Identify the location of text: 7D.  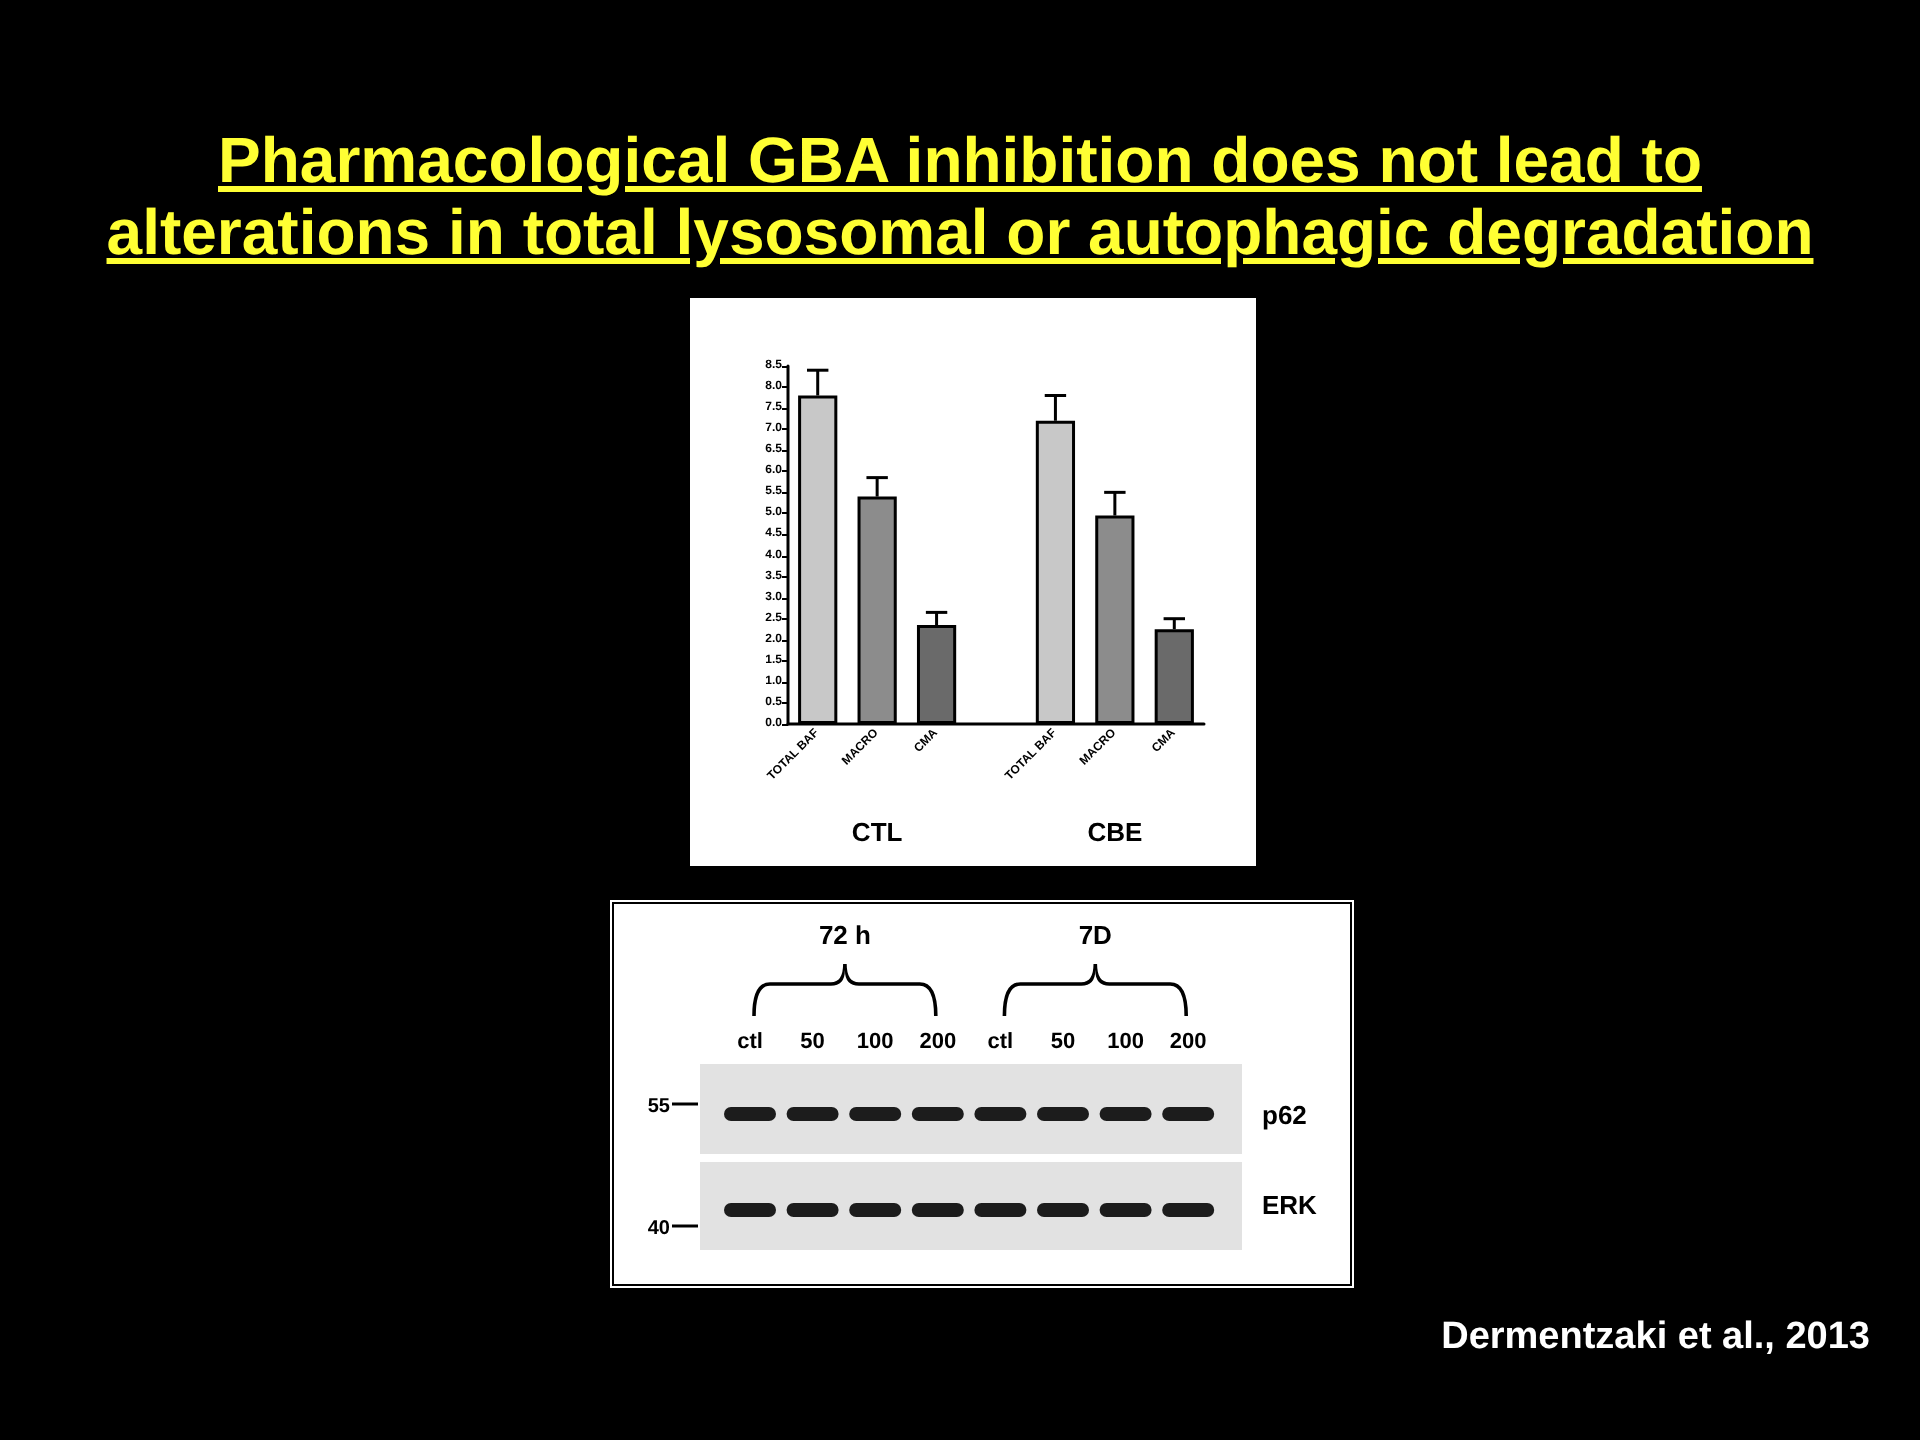
(1095, 935).